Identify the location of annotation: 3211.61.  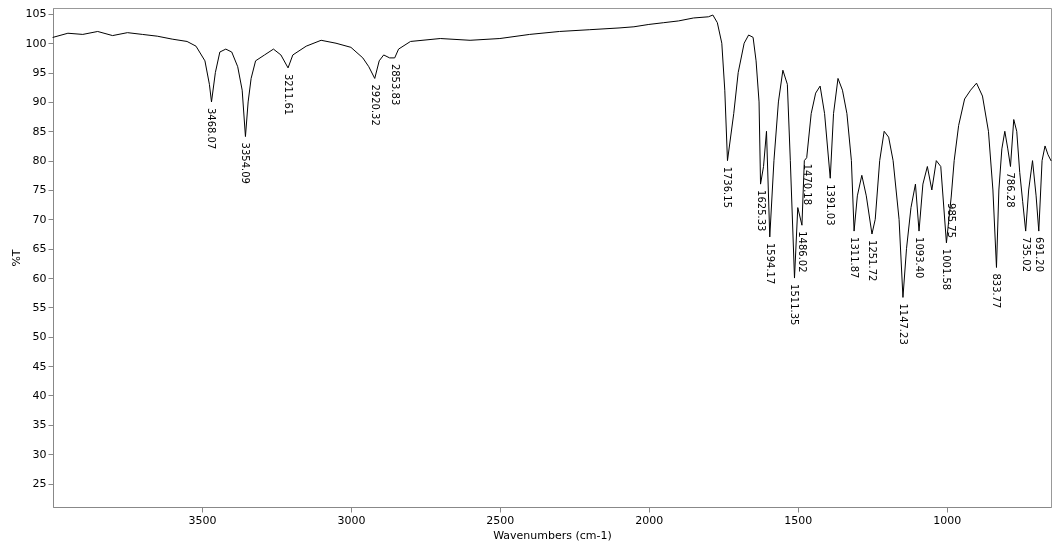
(289, 94).